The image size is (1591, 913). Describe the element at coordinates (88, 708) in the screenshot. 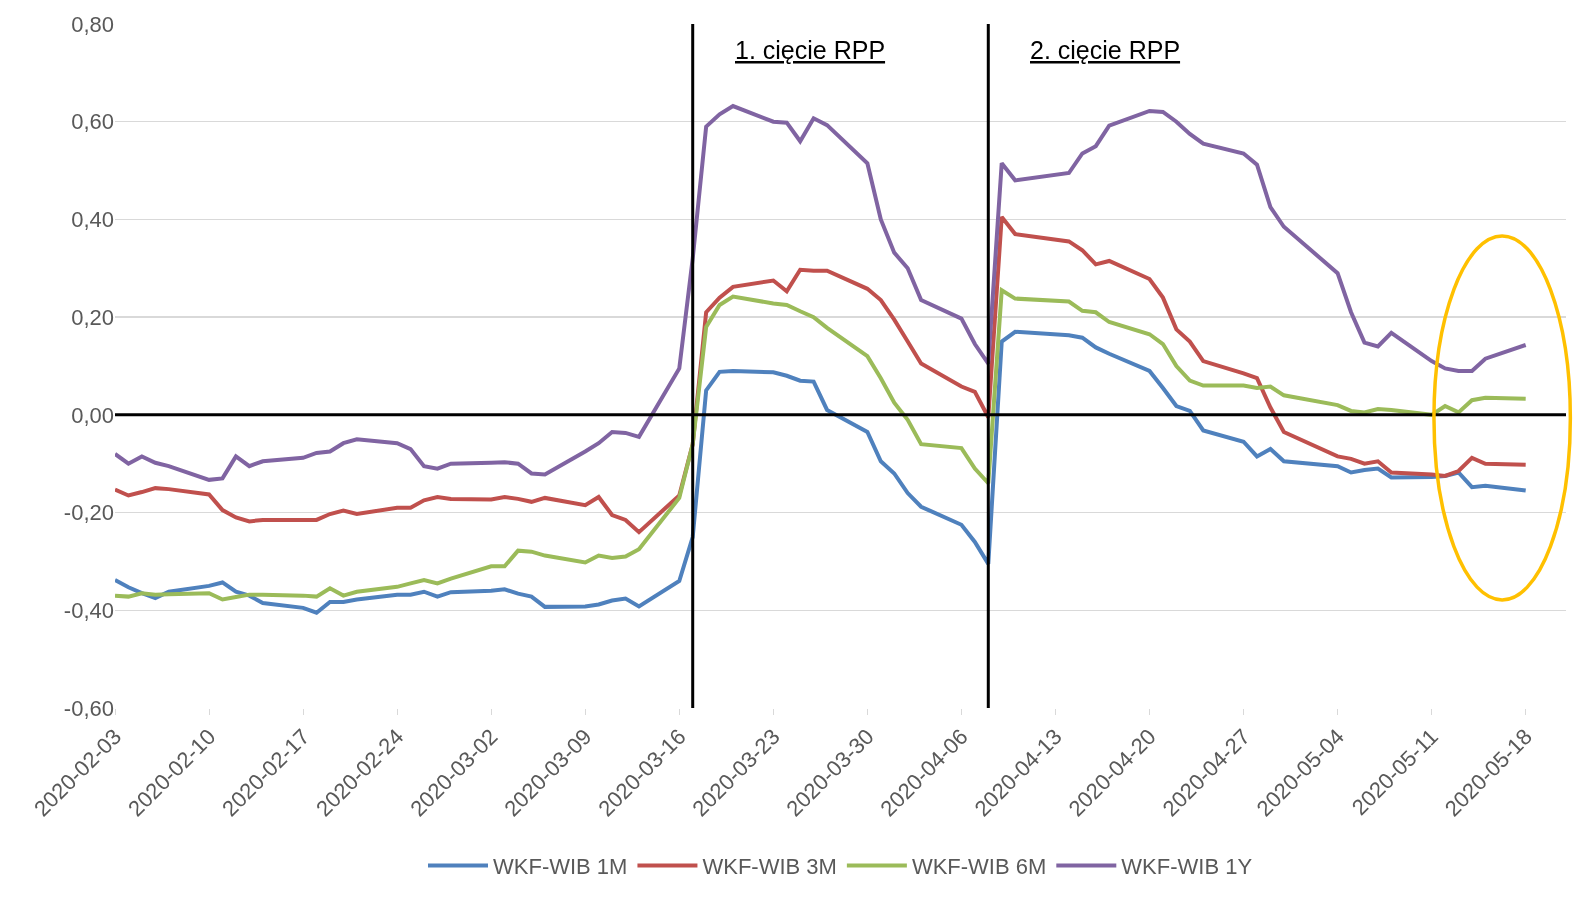

I see `y-tick-label: -0,60` at that location.